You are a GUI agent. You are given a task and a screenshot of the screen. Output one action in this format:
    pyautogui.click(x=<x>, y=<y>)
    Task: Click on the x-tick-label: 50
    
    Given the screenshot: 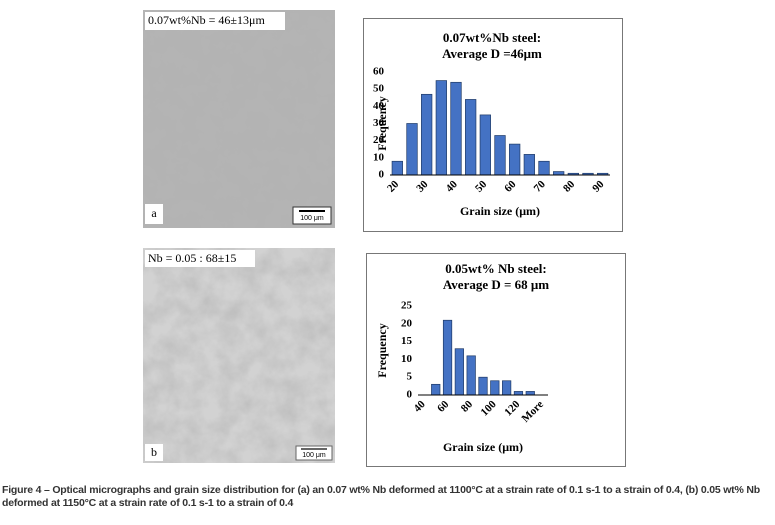 What is the action you would take?
    pyautogui.click(x=481, y=186)
    